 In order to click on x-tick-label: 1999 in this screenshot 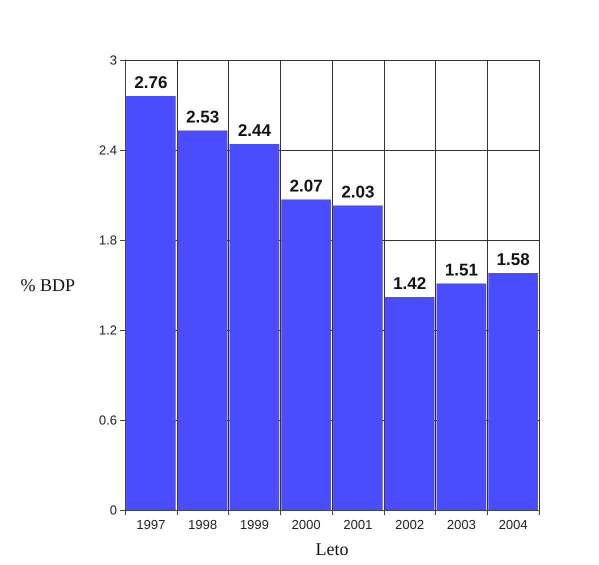, I will do `click(254, 524)`.